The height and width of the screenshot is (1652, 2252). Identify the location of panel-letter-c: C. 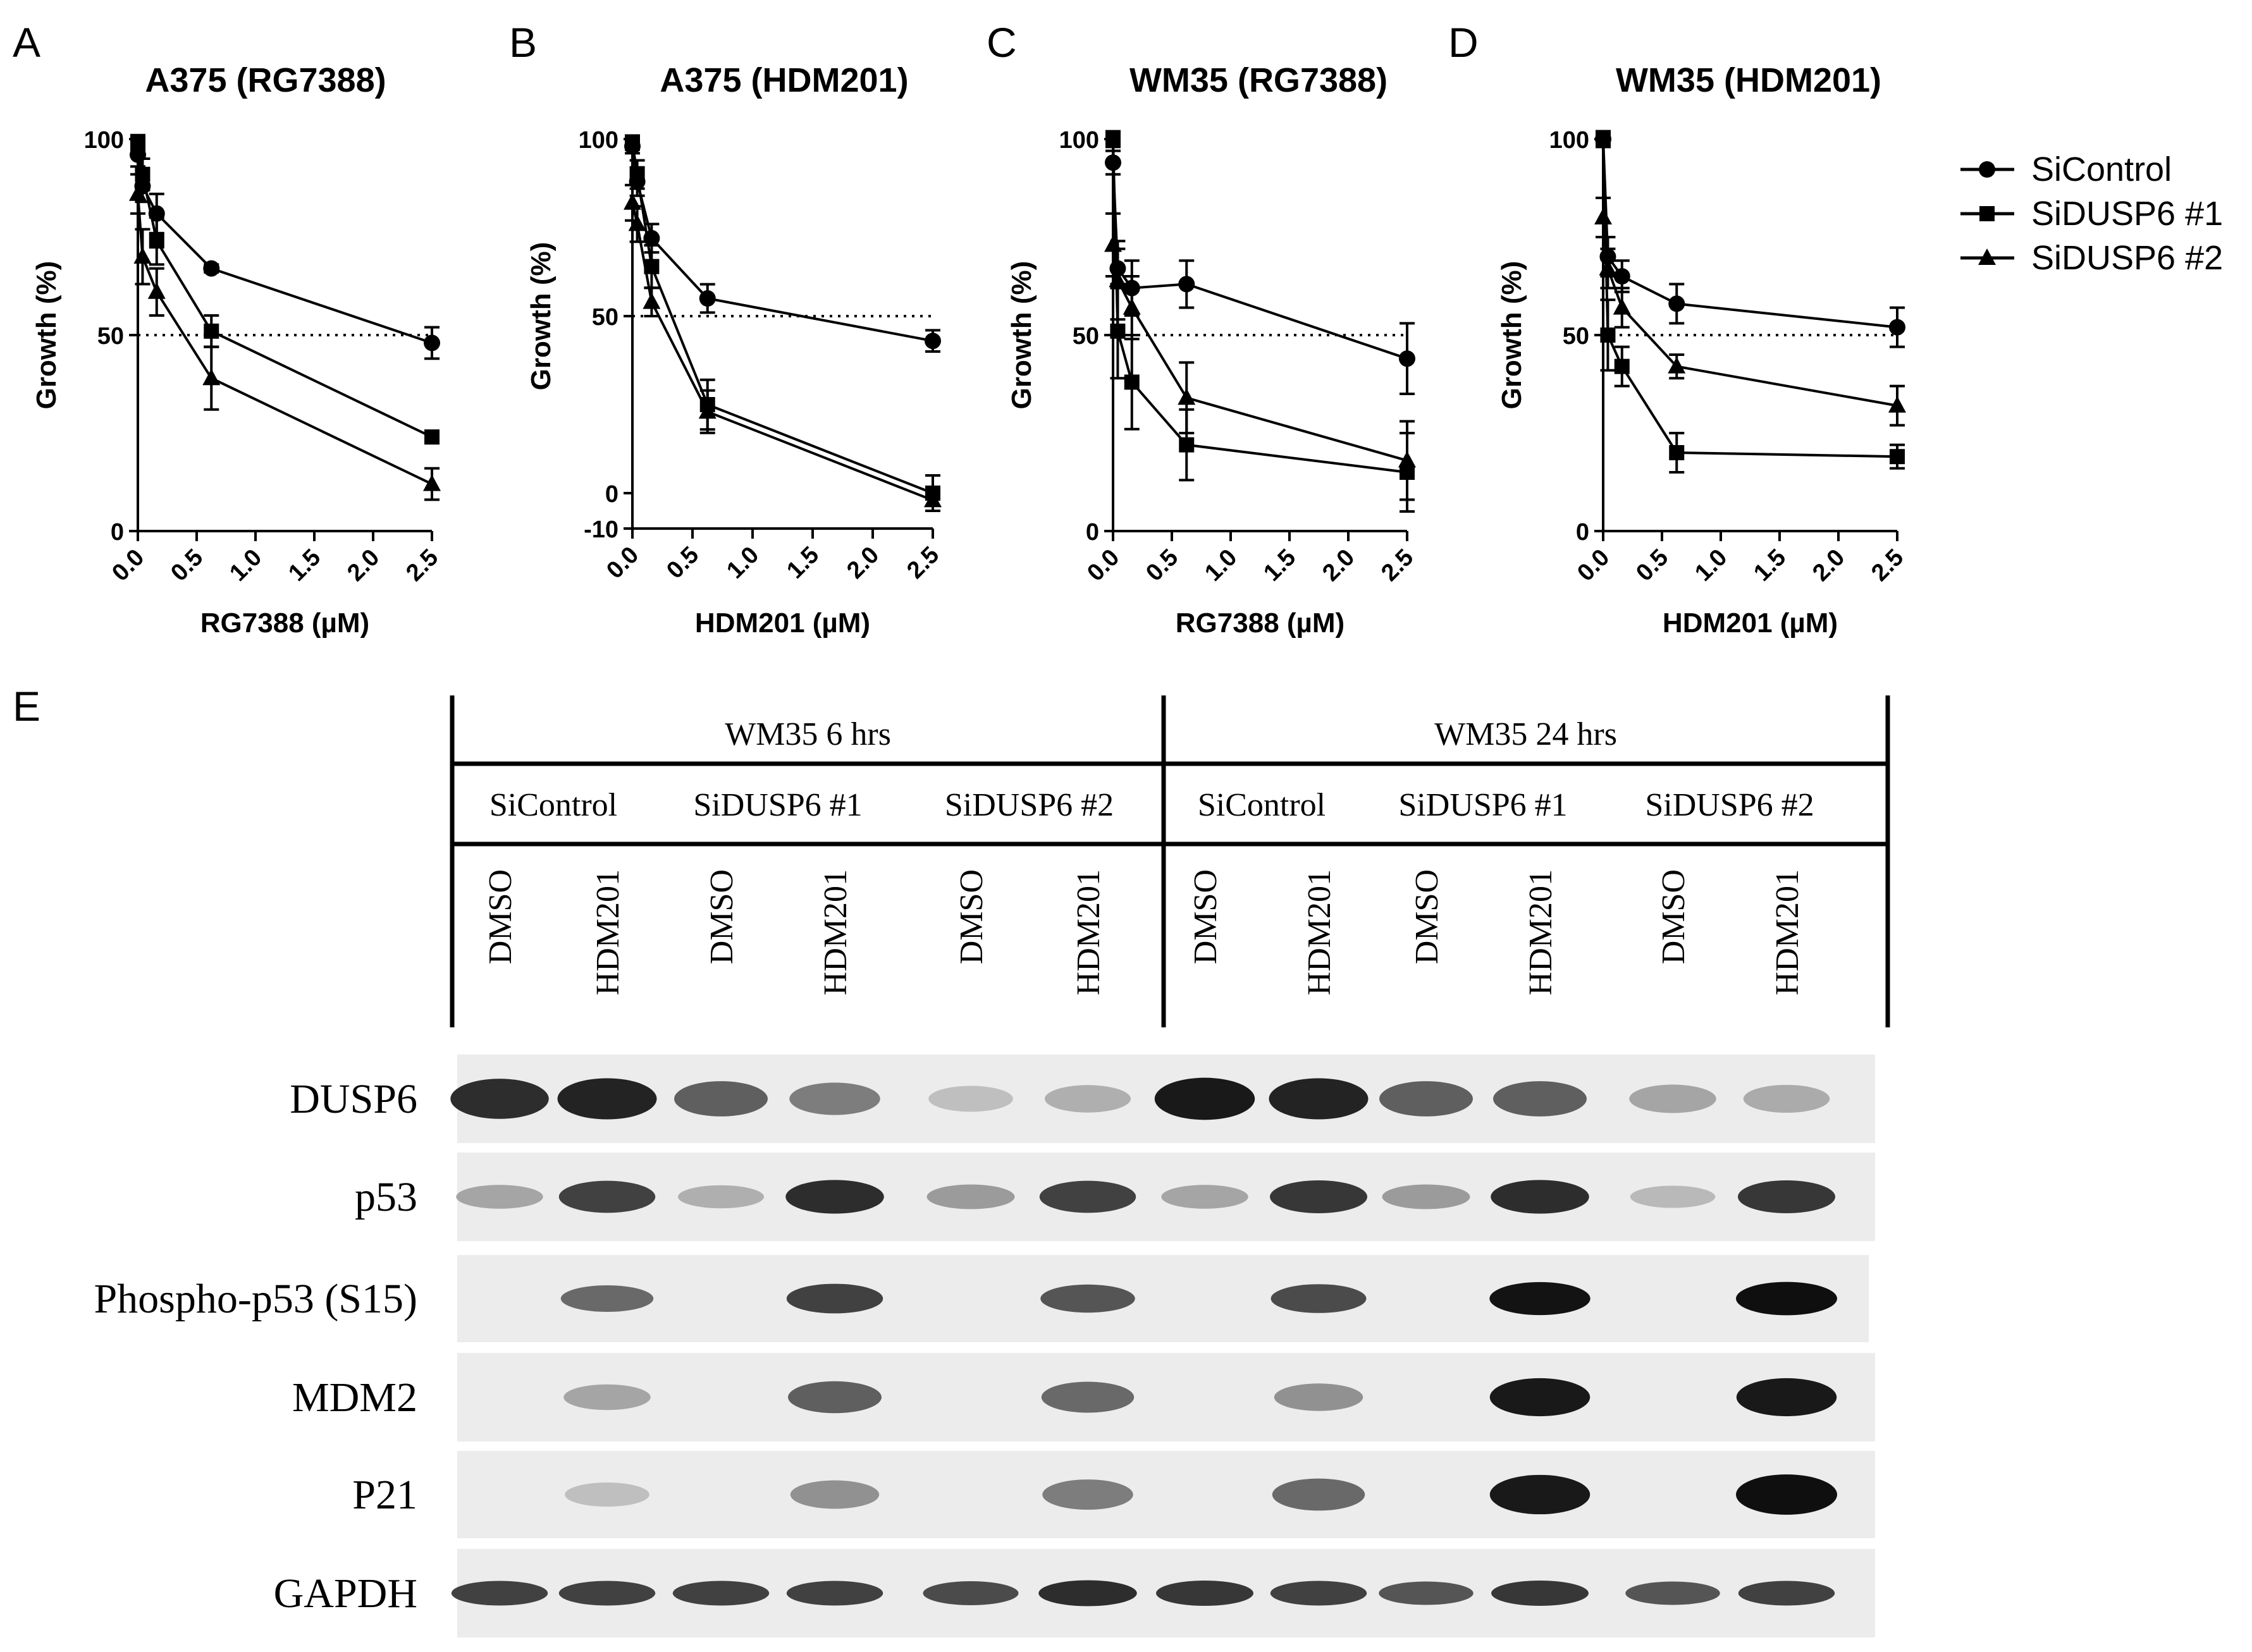
(1002, 42).